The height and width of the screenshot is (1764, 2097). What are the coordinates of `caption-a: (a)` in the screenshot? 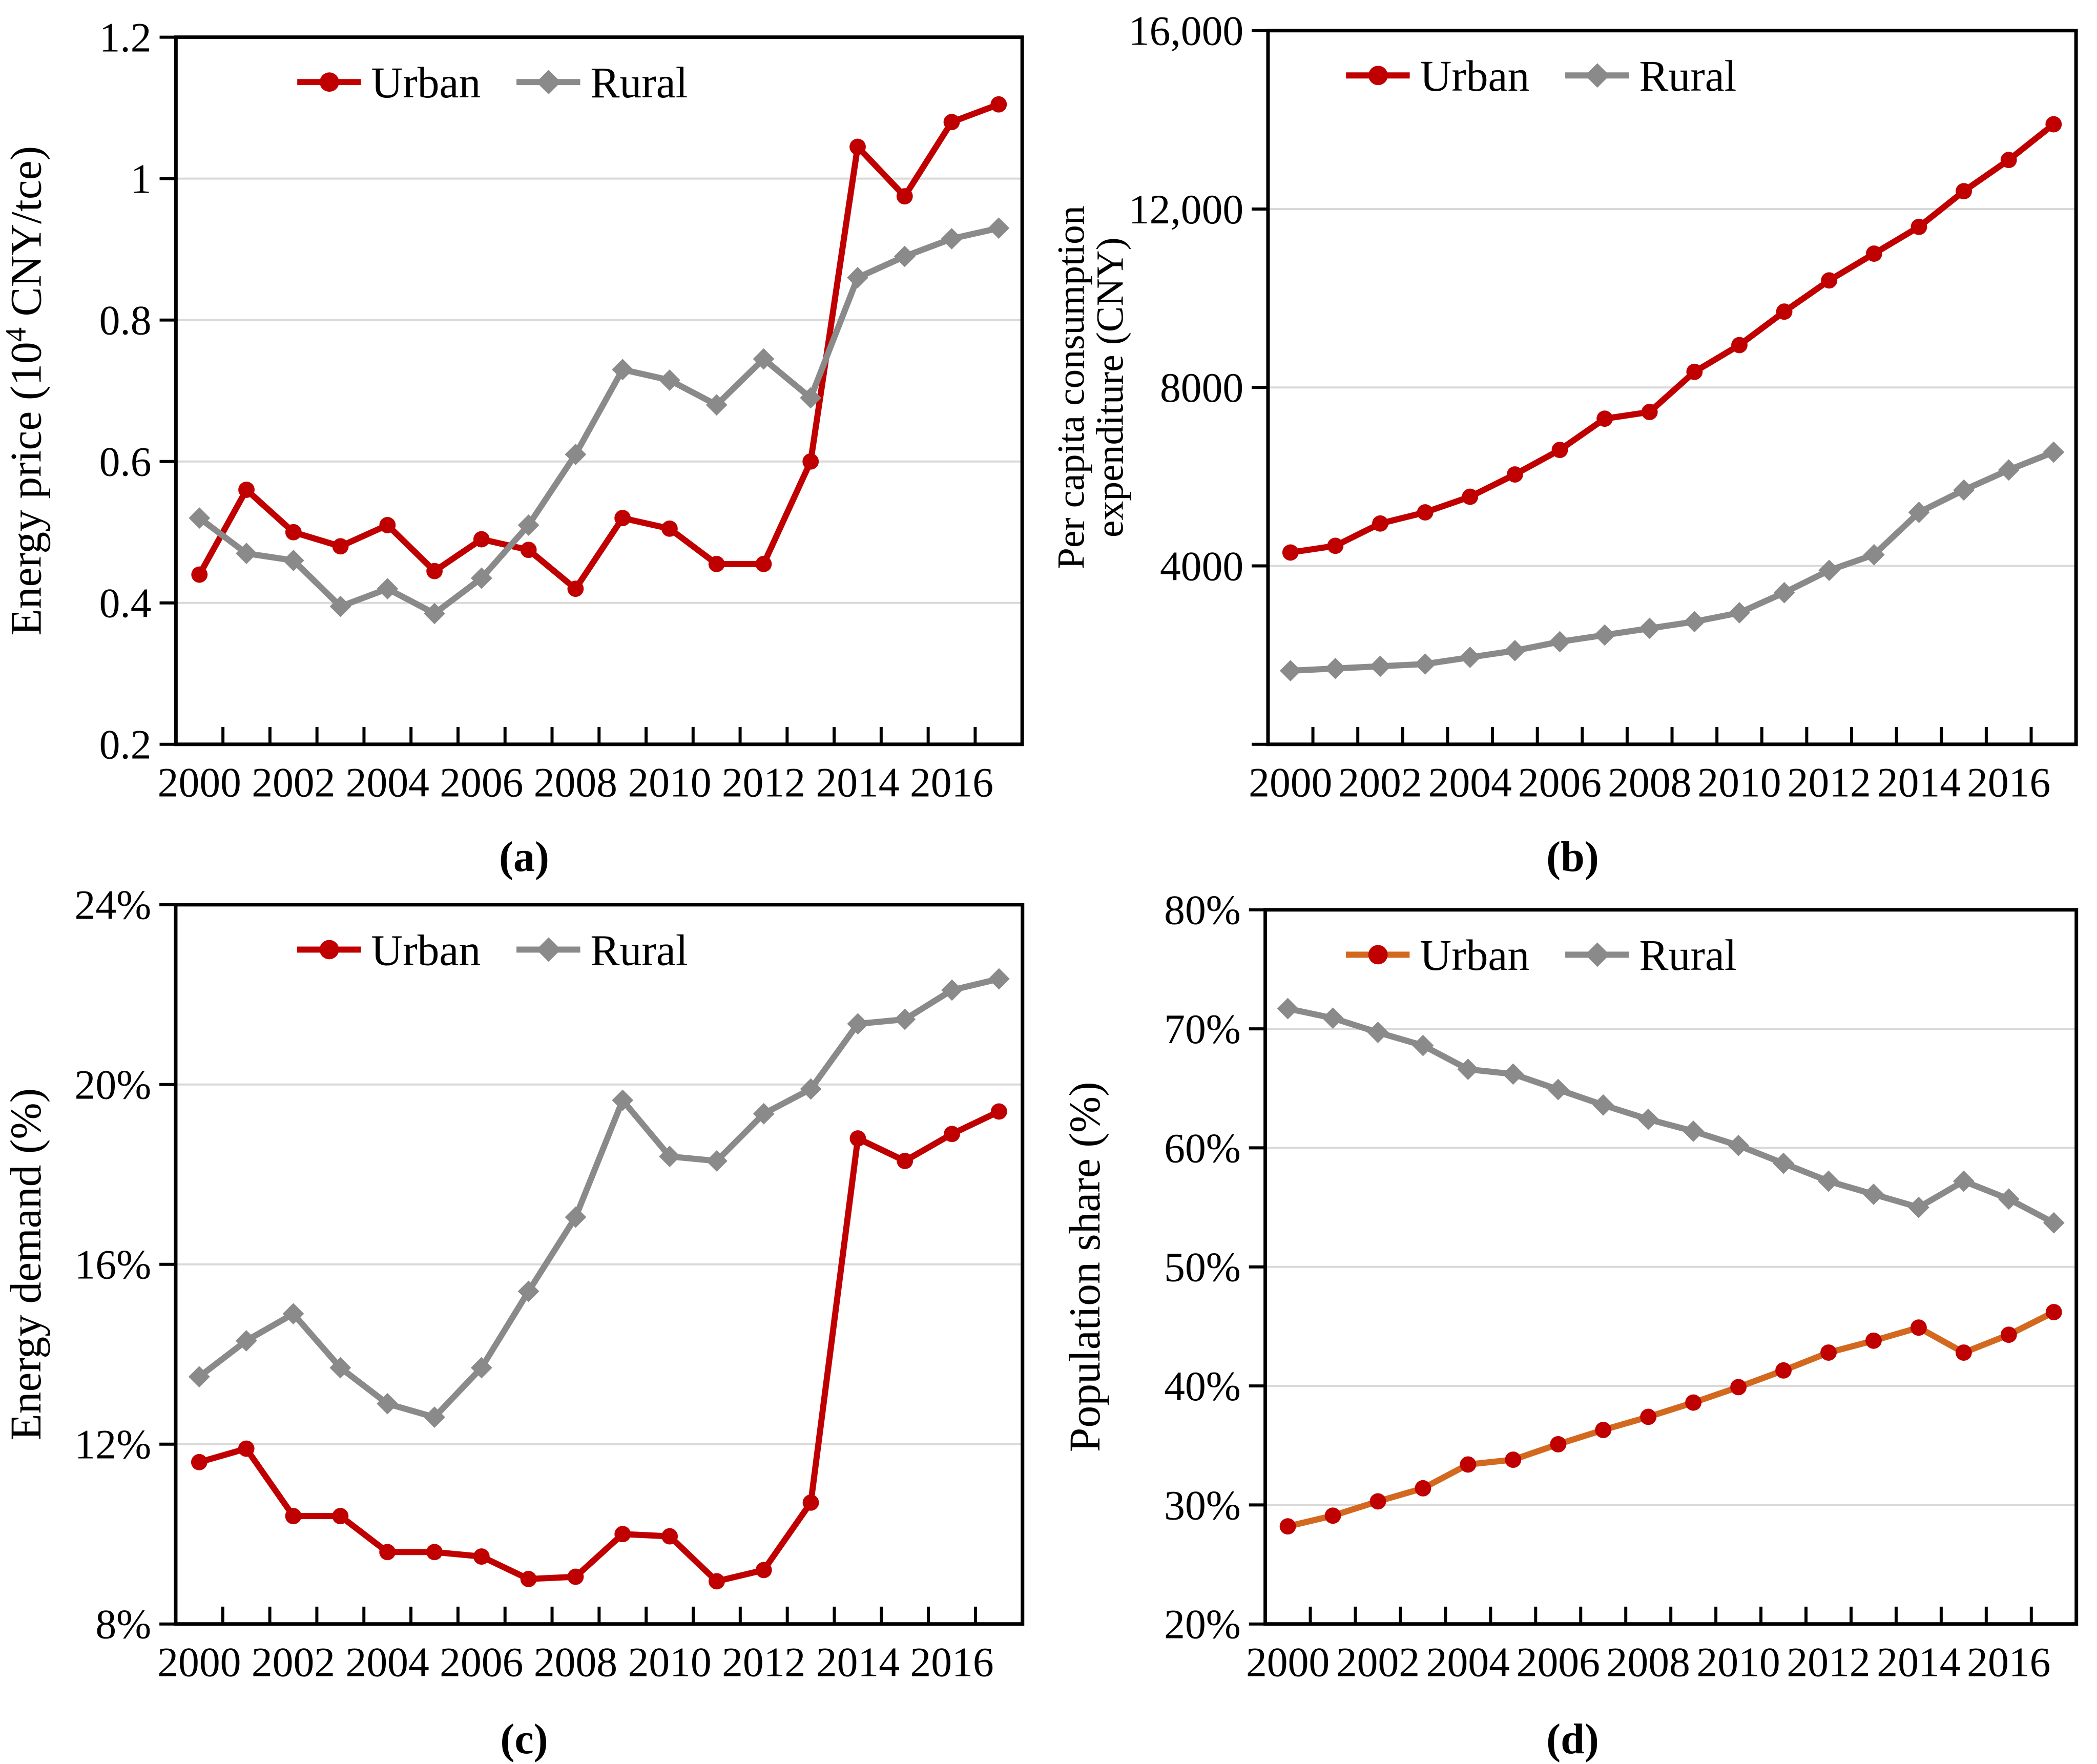 It's located at (524, 857).